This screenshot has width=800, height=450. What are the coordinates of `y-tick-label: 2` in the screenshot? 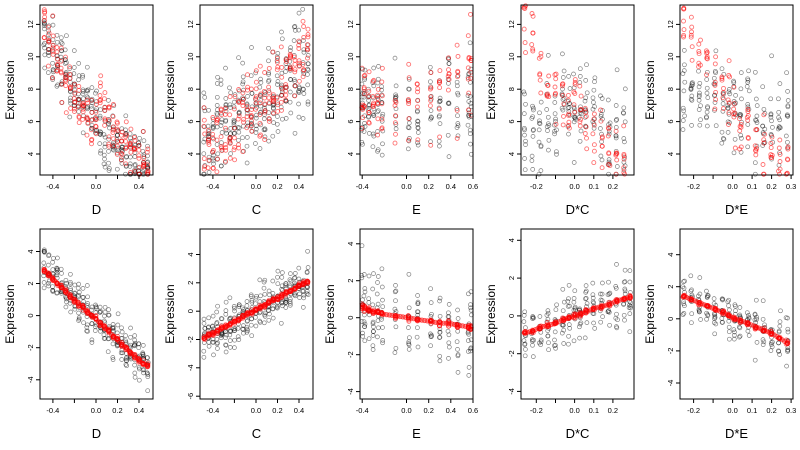 It's located at (511, 278).